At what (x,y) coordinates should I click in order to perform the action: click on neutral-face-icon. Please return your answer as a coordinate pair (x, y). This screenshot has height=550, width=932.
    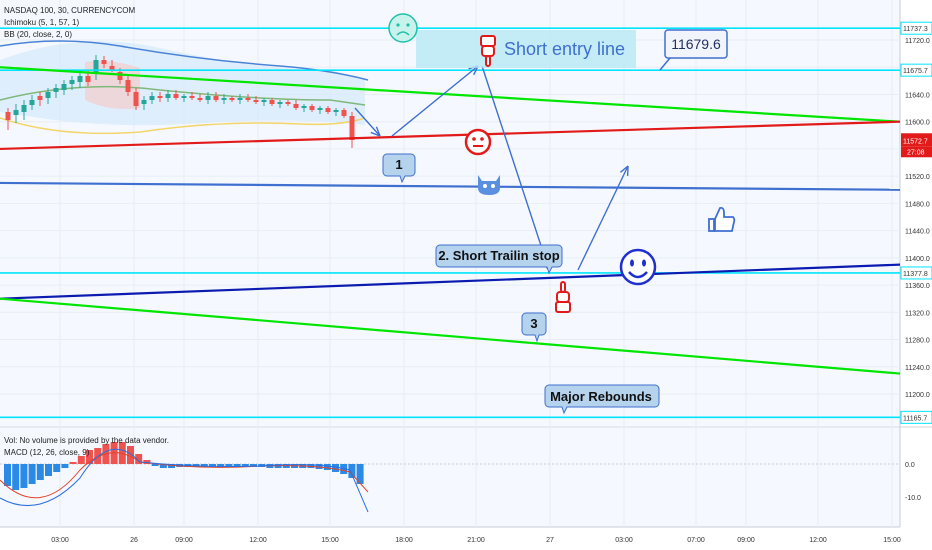
    Looking at the image, I should click on (478, 142).